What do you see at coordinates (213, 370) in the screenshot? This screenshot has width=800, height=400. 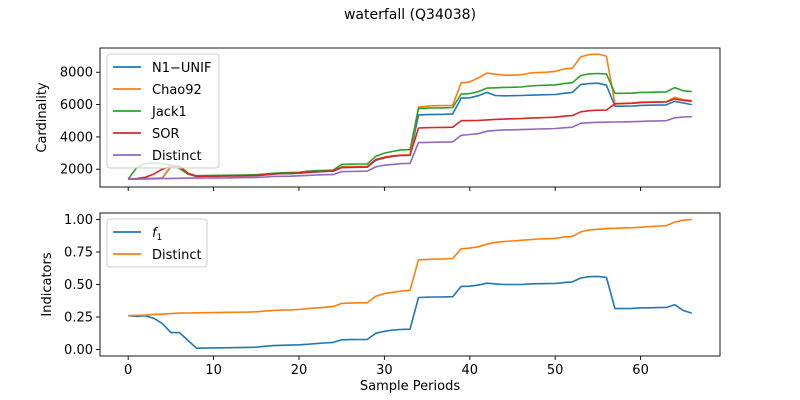 I see `indicators-xtick-label: 10` at bounding box center [213, 370].